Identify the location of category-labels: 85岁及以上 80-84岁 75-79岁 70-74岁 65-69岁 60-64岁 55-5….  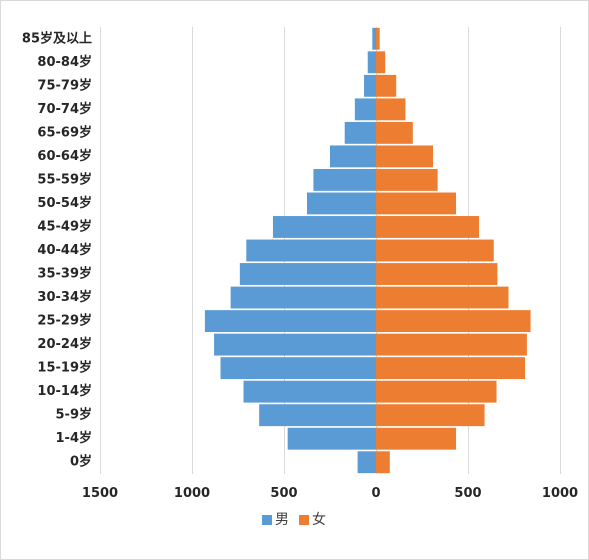
(57, 249).